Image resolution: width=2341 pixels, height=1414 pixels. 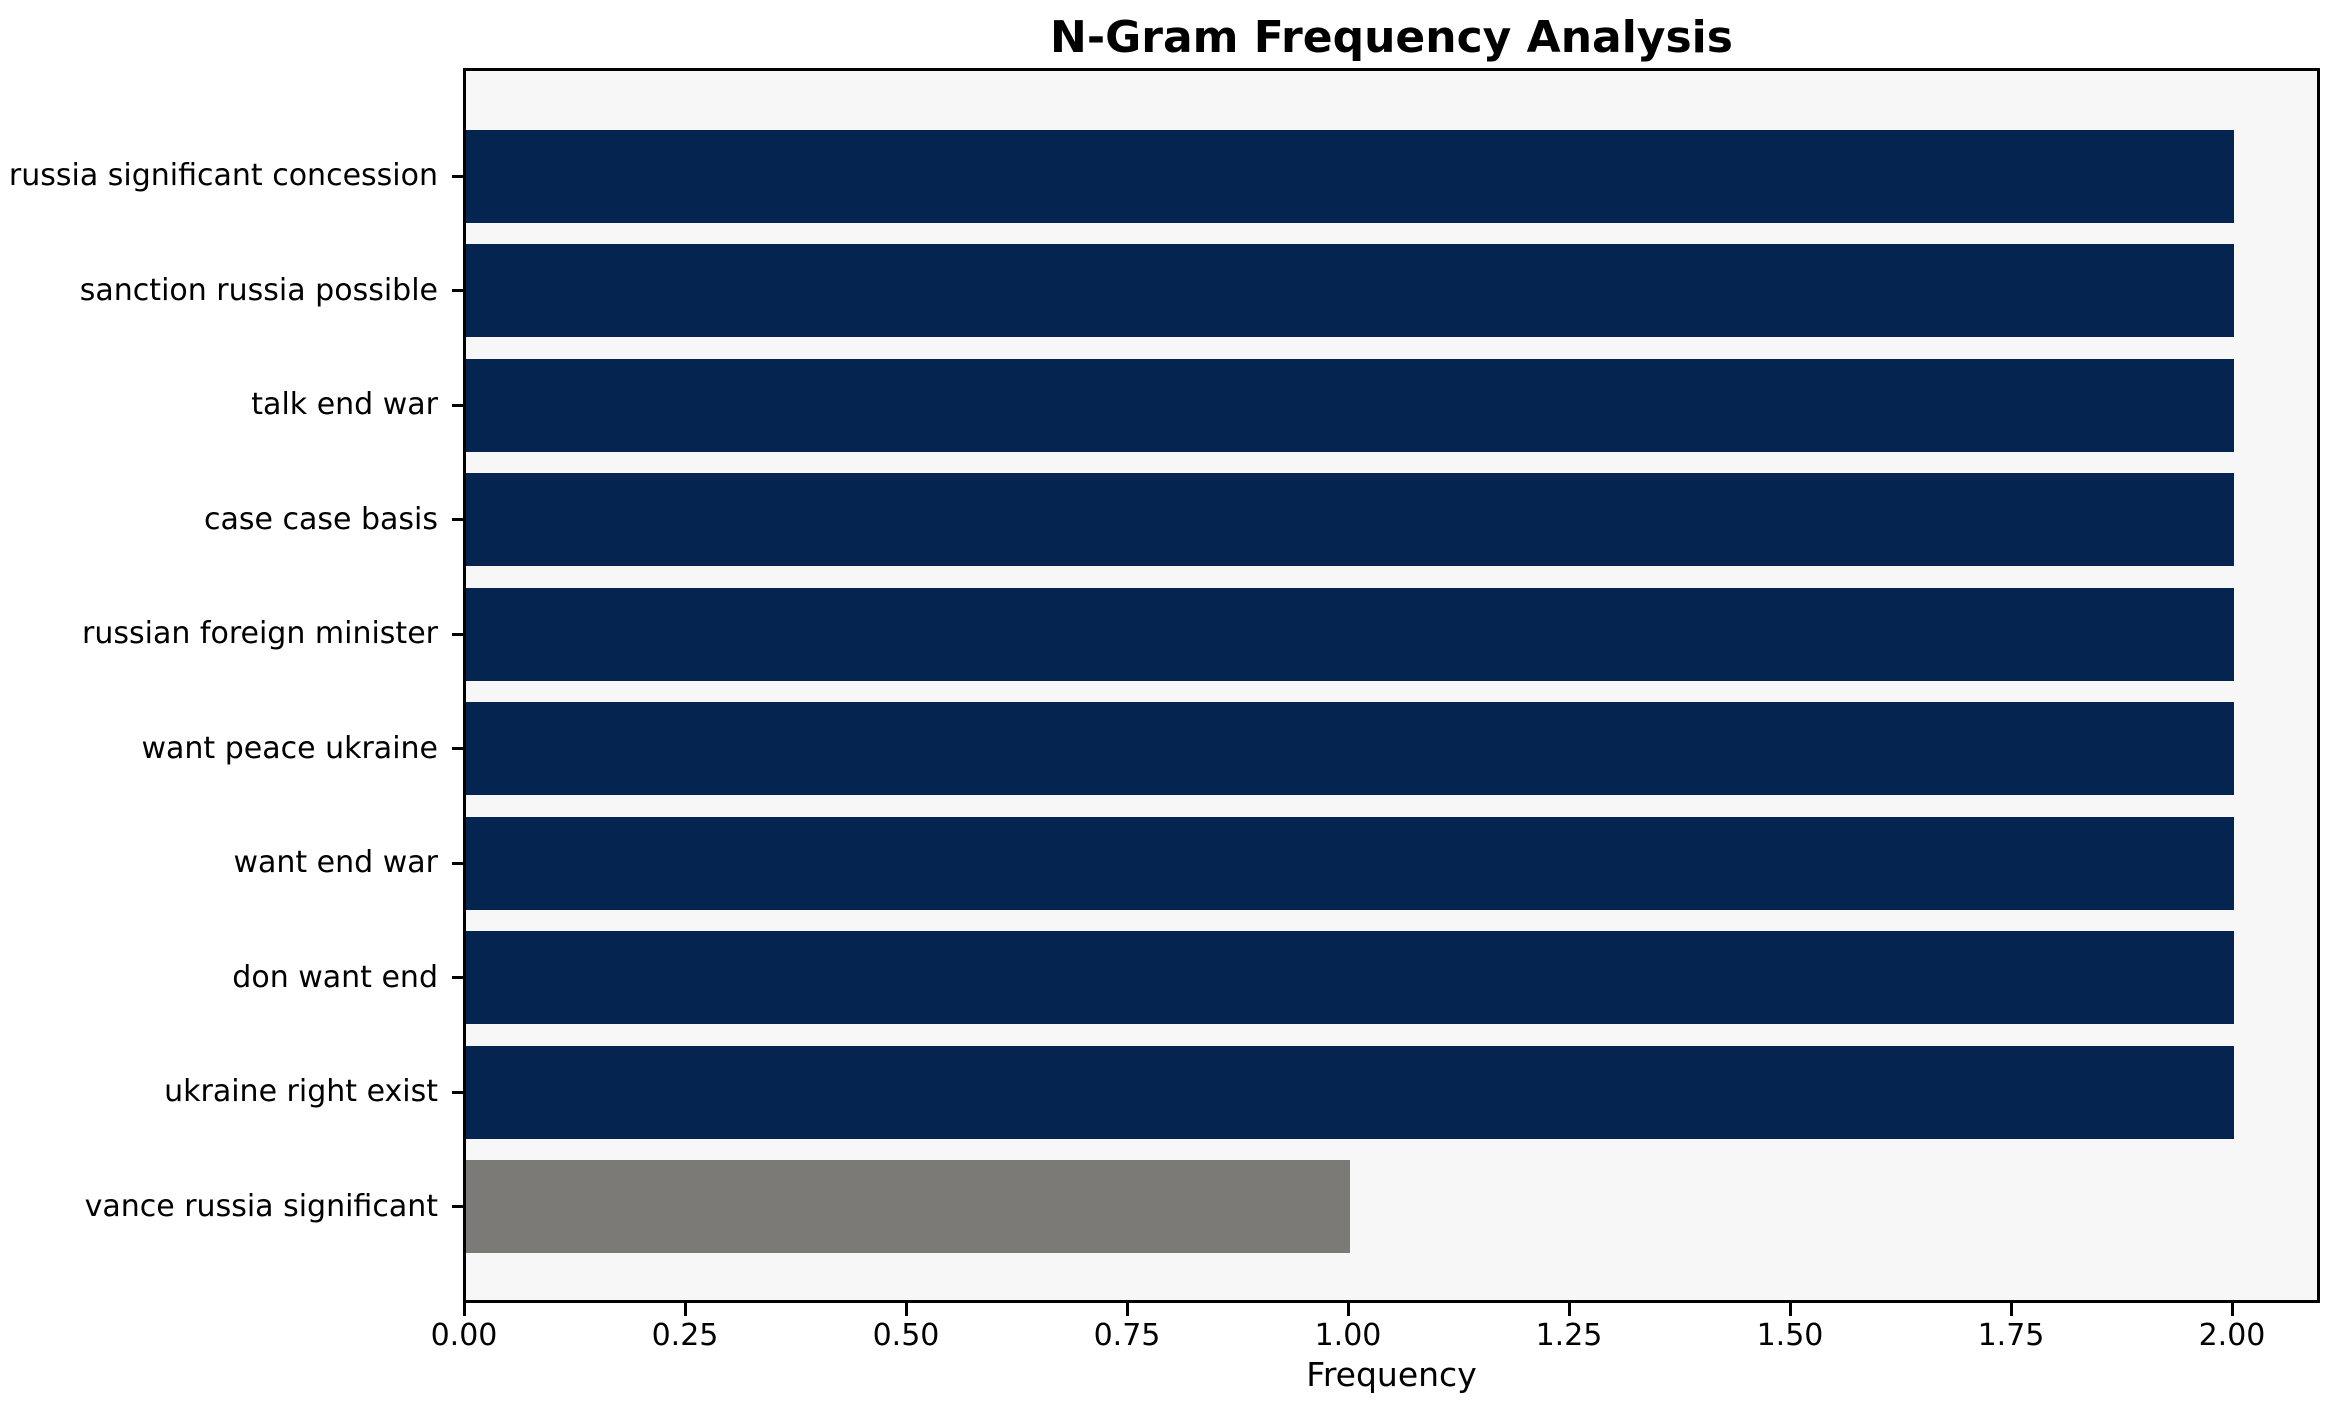 I want to click on bar-sanction-russia-possible, so click(x=1350, y=291).